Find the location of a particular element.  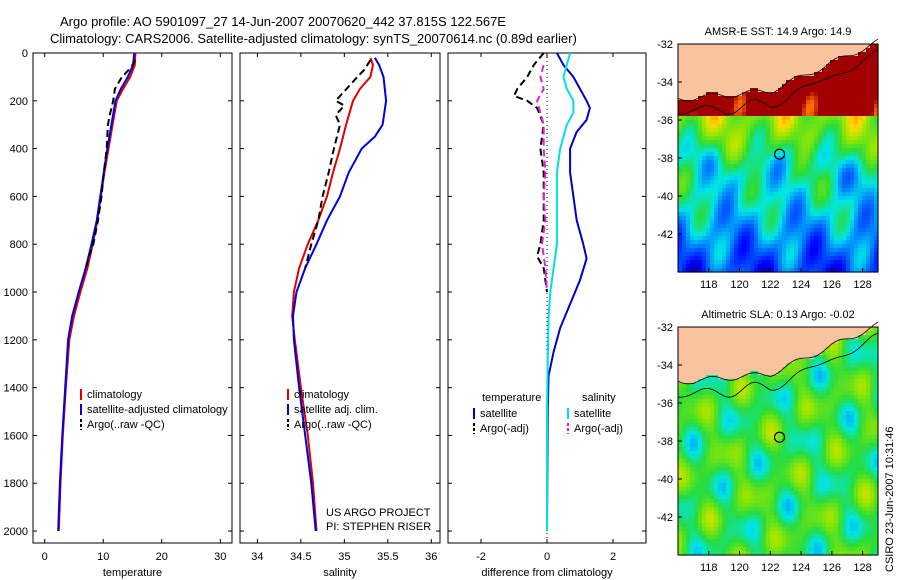

panel-2-legend-label: Argo(..raw -QC) is located at coordinates (333, 425).